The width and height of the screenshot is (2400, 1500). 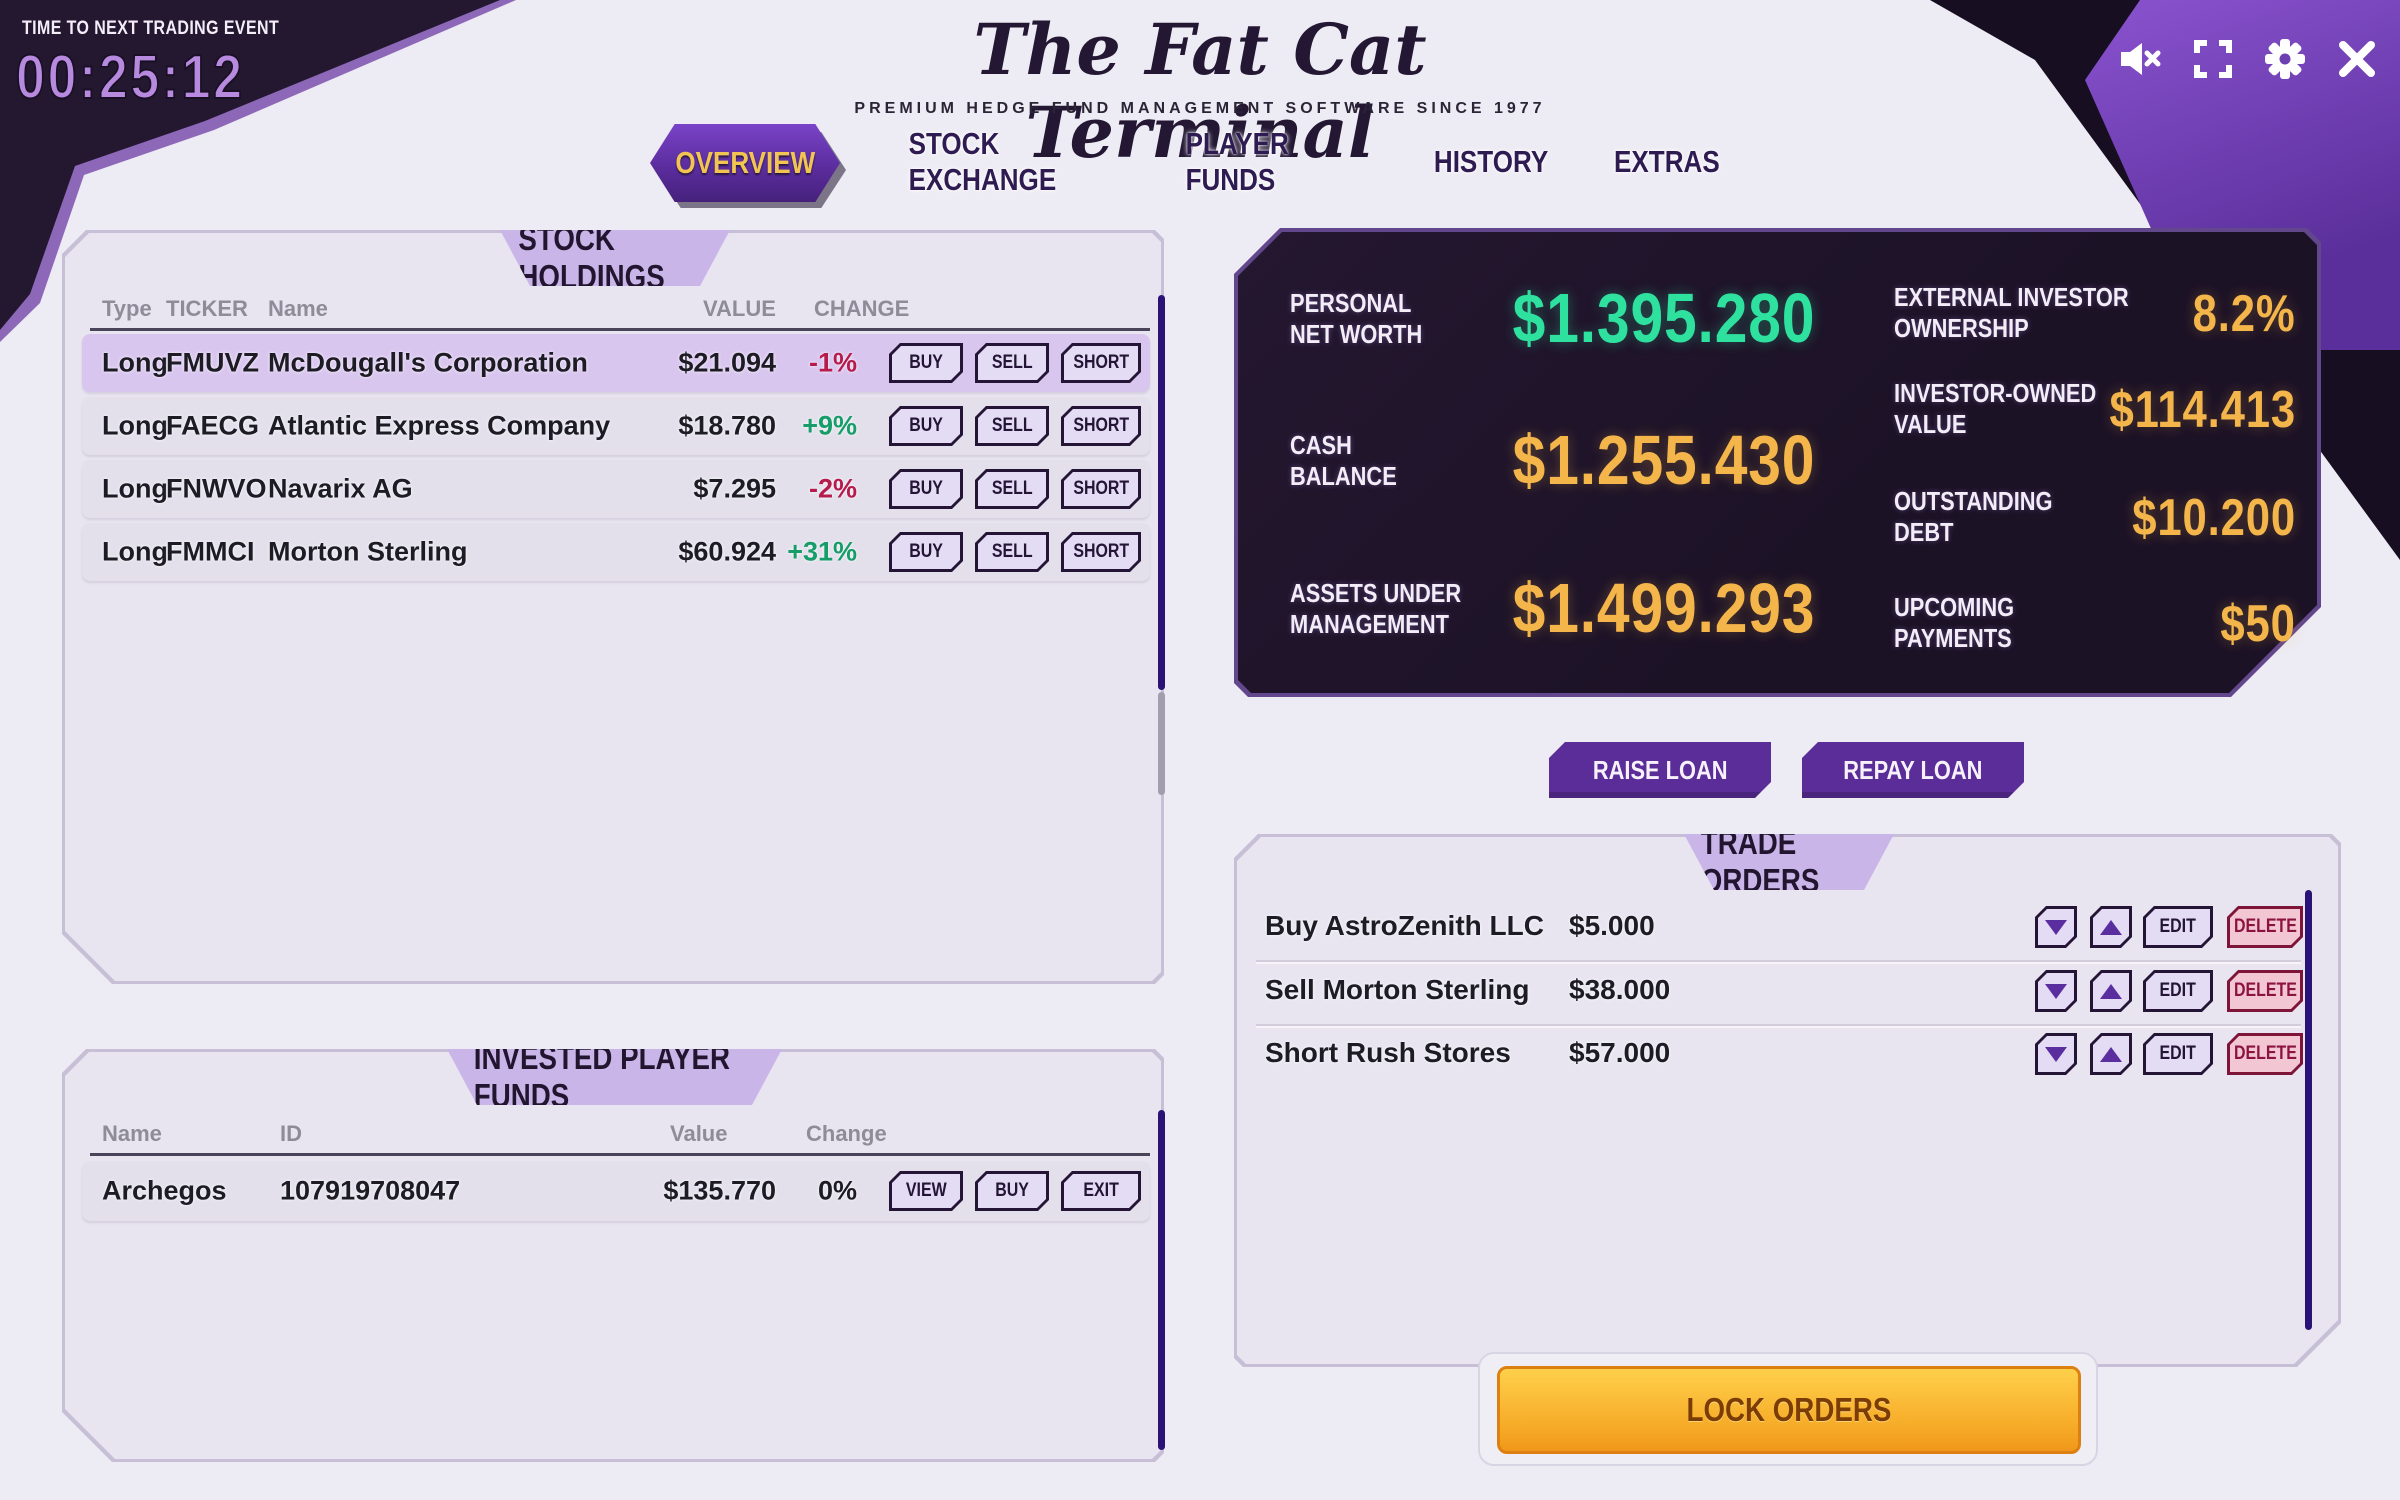 I want to click on exit-fund-button: EXIT, so click(x=1101, y=1191).